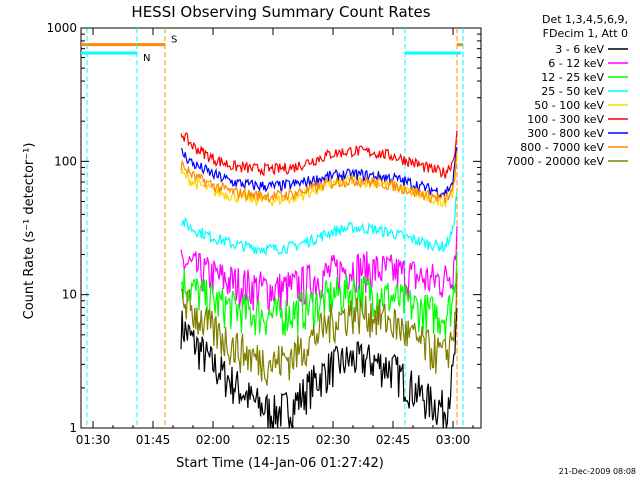  I want to click on legend-label-2: 12 - 25 keV, so click(572, 77).